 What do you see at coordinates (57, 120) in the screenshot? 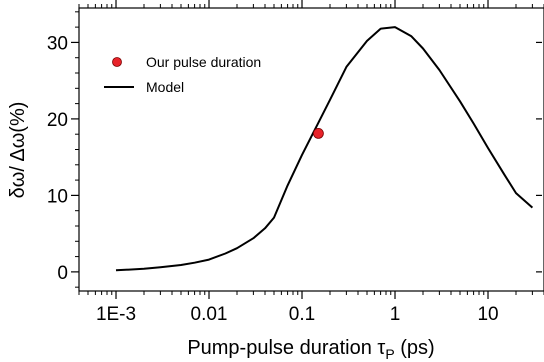
I see `y-tick-label: 20` at bounding box center [57, 120].